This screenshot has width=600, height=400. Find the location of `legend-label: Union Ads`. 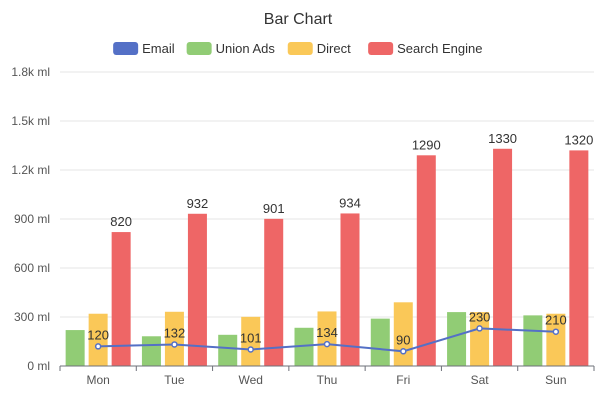

legend-label: Union Ads is located at coordinates (246, 48).